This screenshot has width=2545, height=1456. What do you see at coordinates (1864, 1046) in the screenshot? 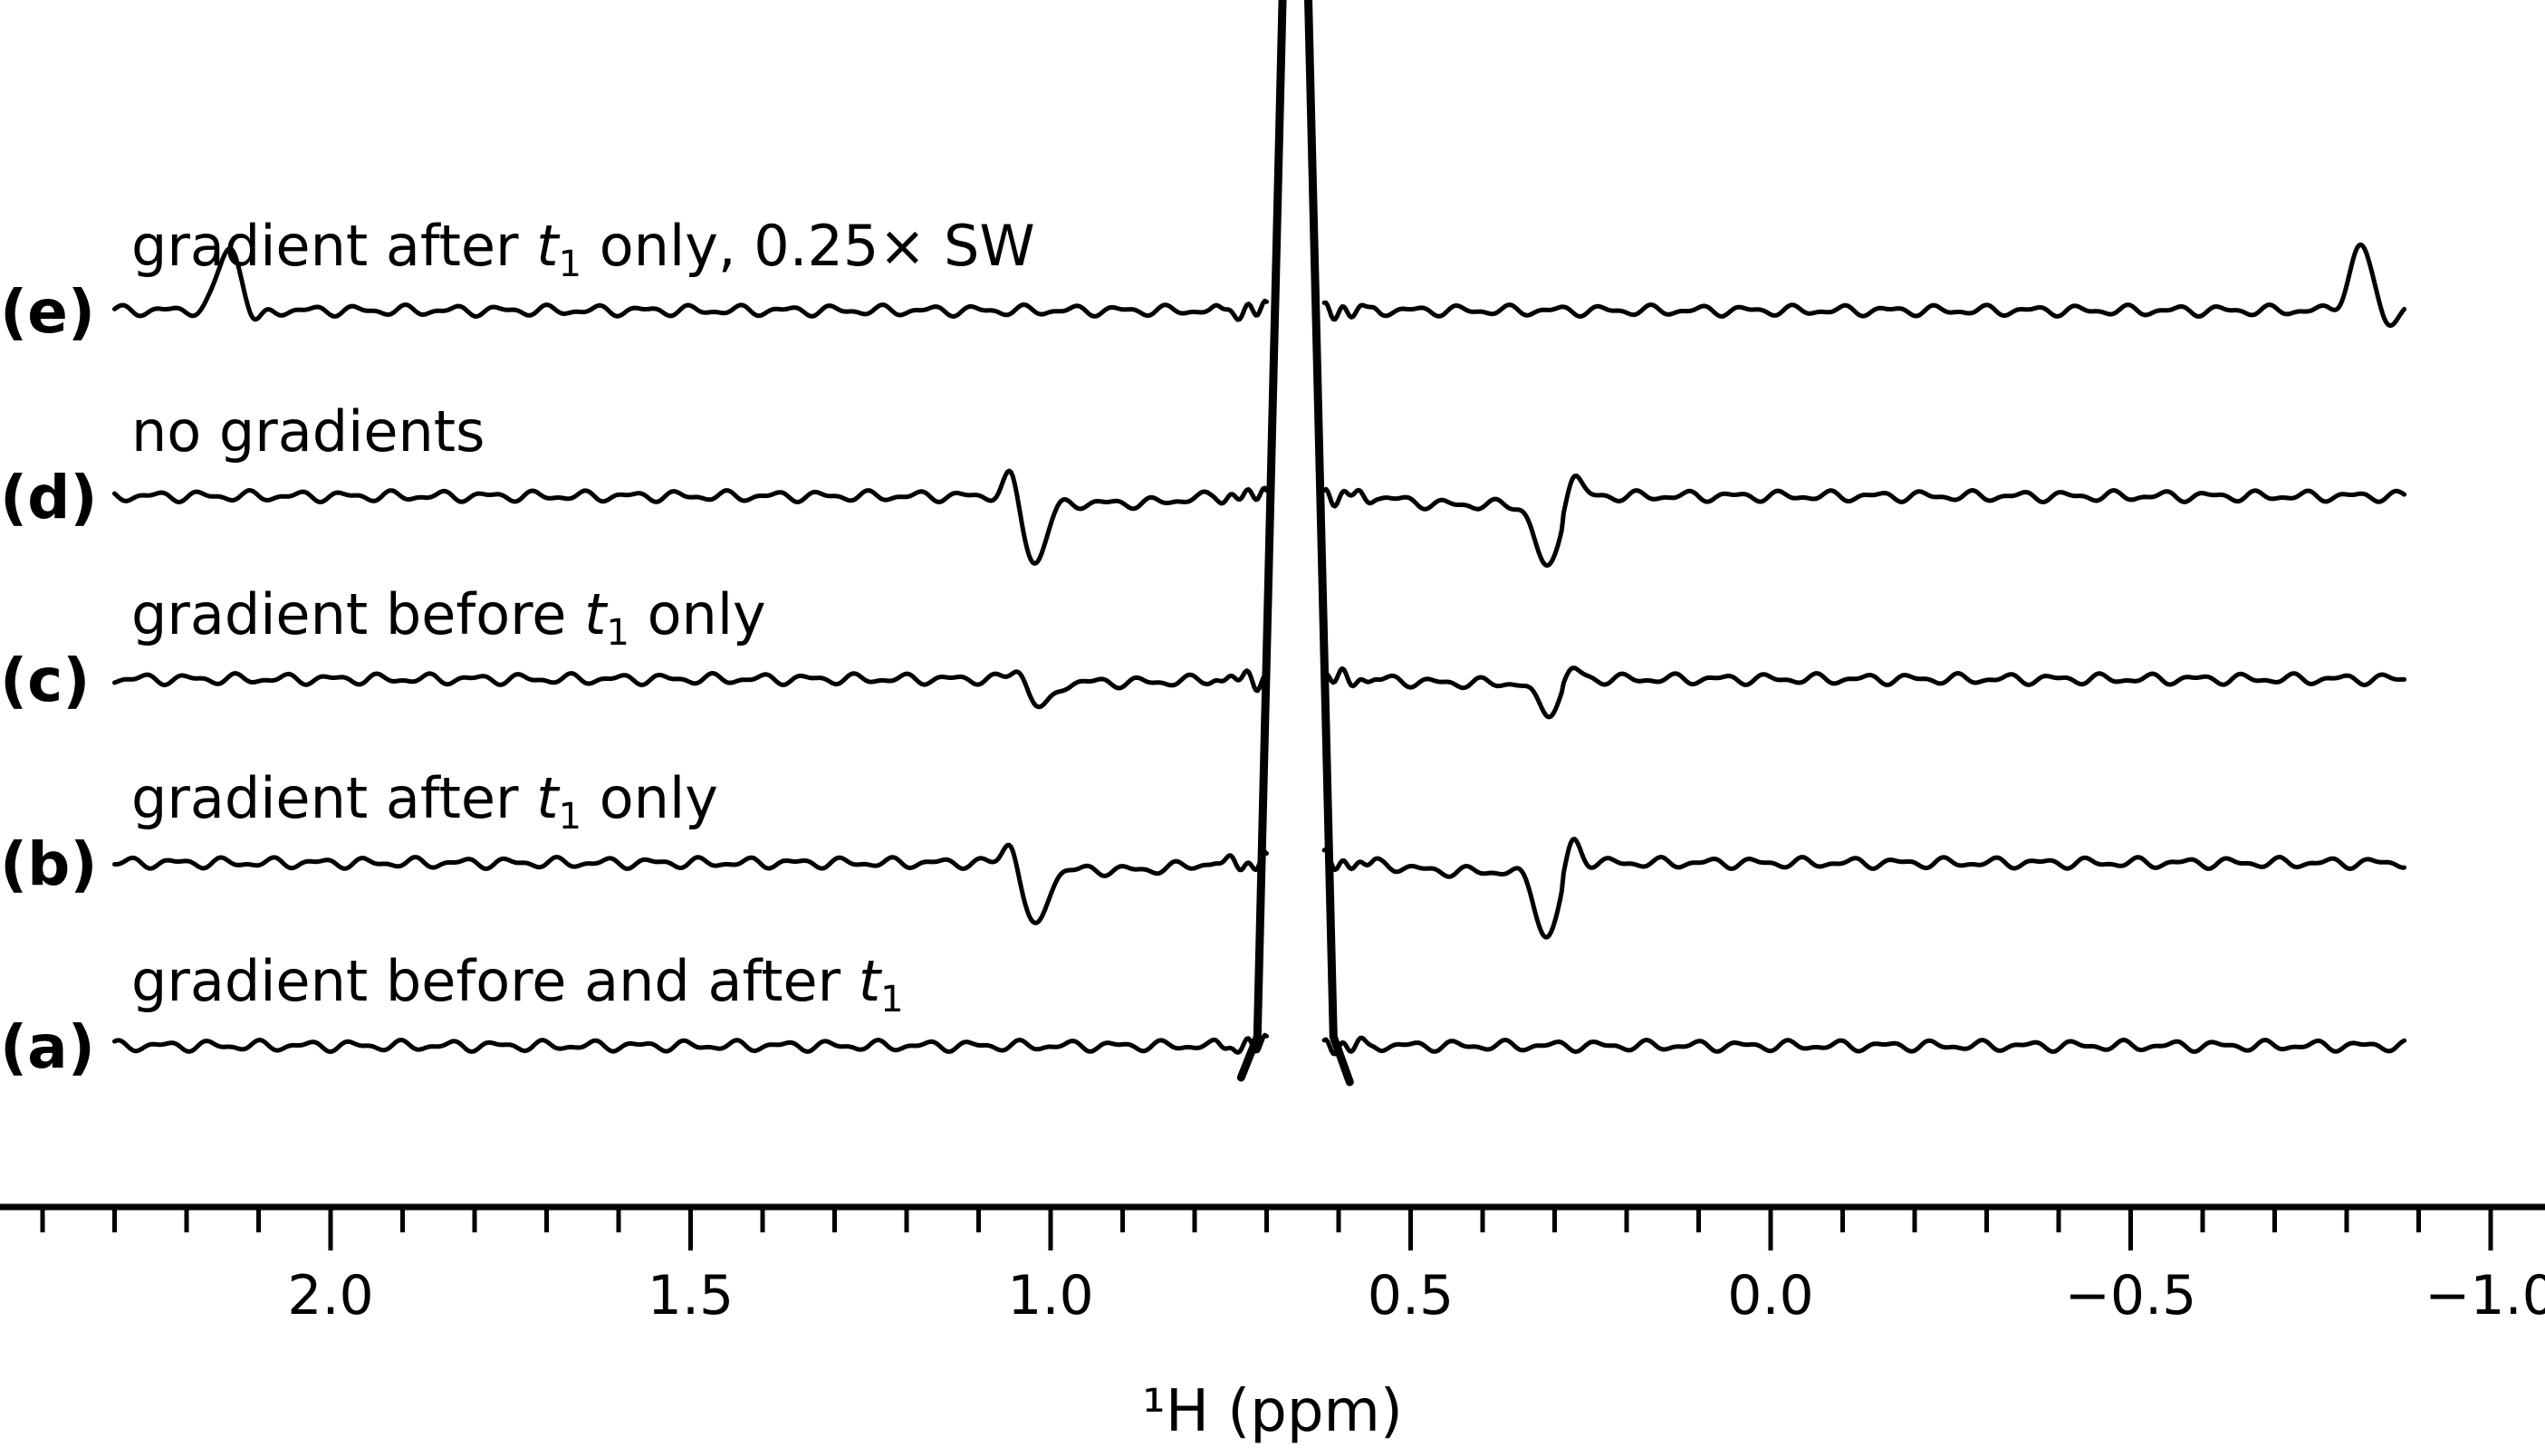
I see `spectrum-trace-a-seg2` at bounding box center [1864, 1046].